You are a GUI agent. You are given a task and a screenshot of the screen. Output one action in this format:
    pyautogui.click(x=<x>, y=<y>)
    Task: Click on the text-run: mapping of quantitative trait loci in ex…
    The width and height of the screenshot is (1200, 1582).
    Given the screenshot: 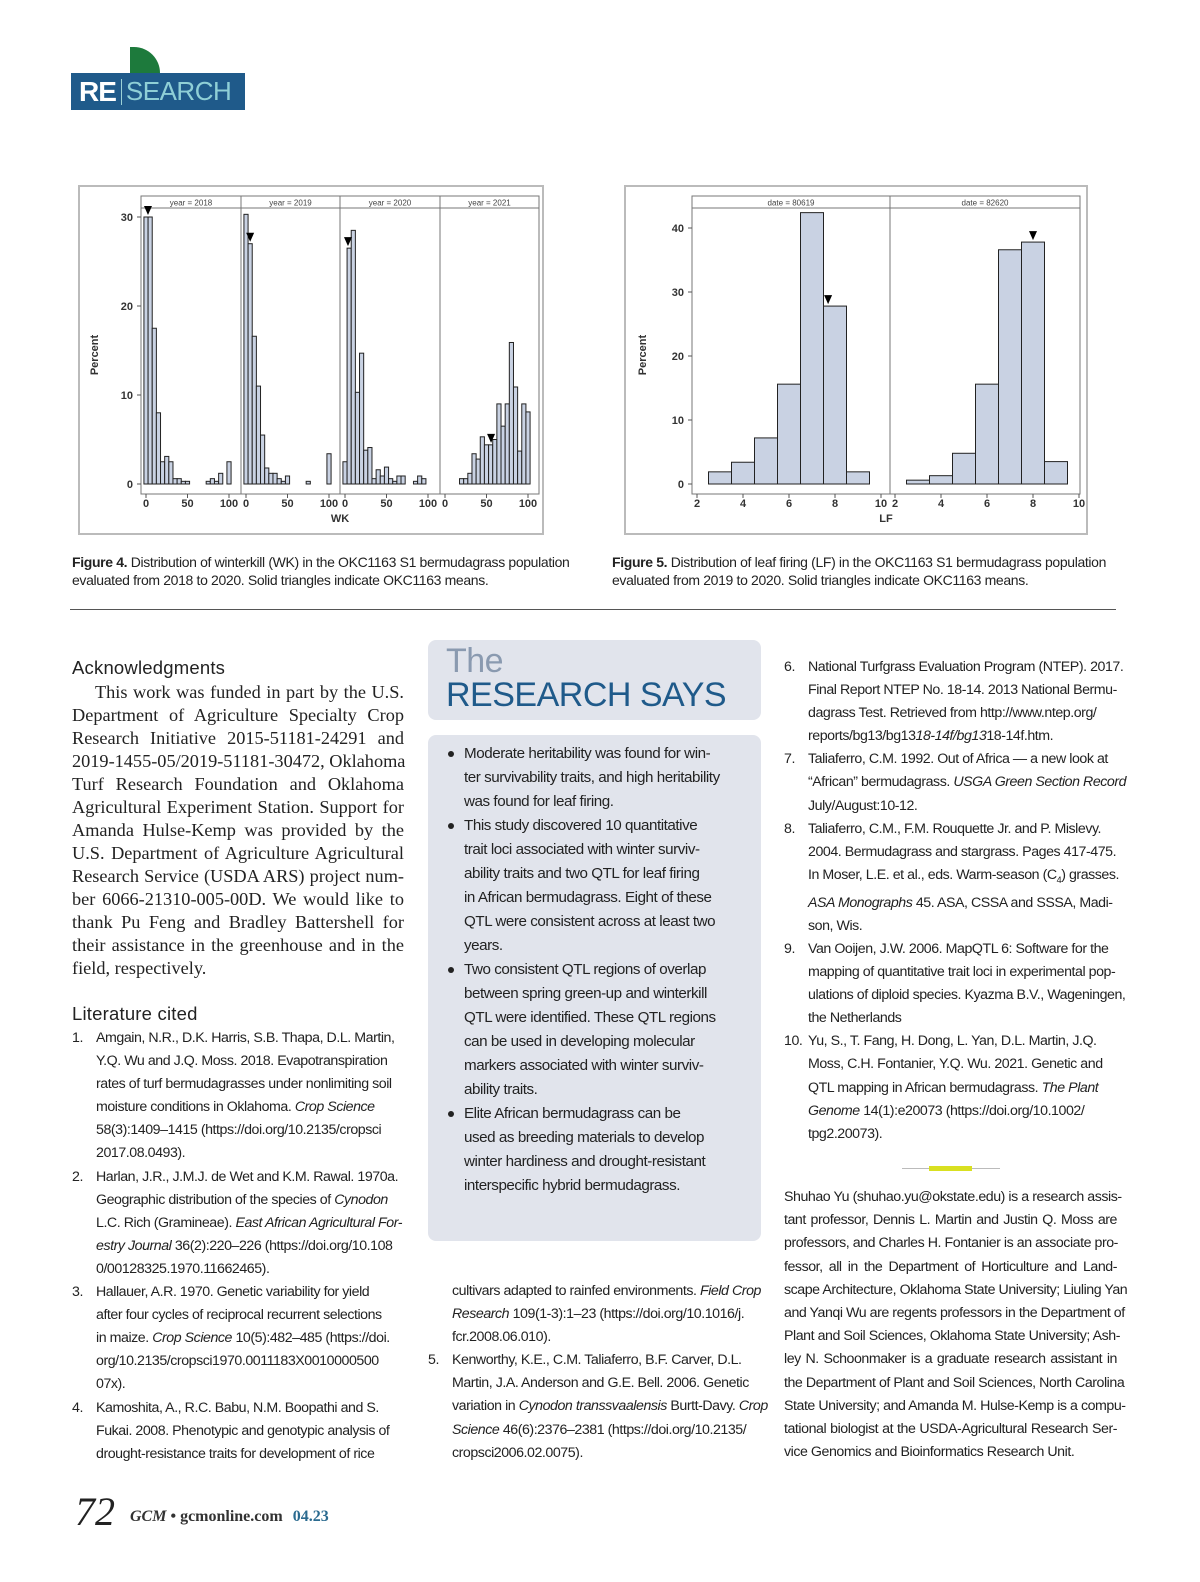 What is the action you would take?
    pyautogui.click(x=962, y=972)
    